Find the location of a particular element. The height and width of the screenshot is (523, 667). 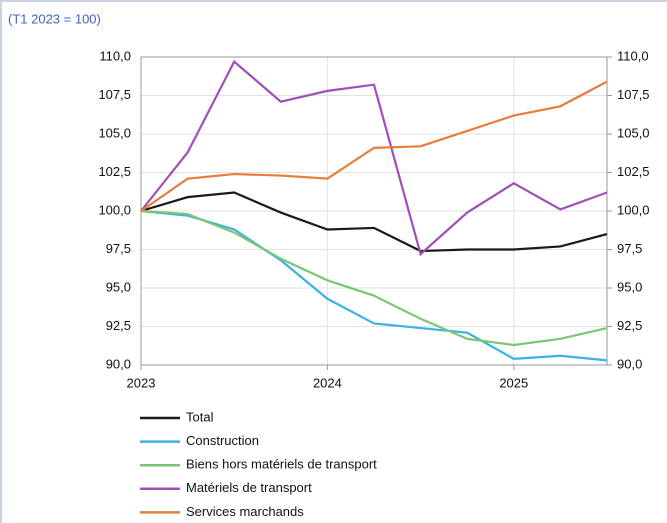

y-tick-label: 90,0 is located at coordinates (118, 363).